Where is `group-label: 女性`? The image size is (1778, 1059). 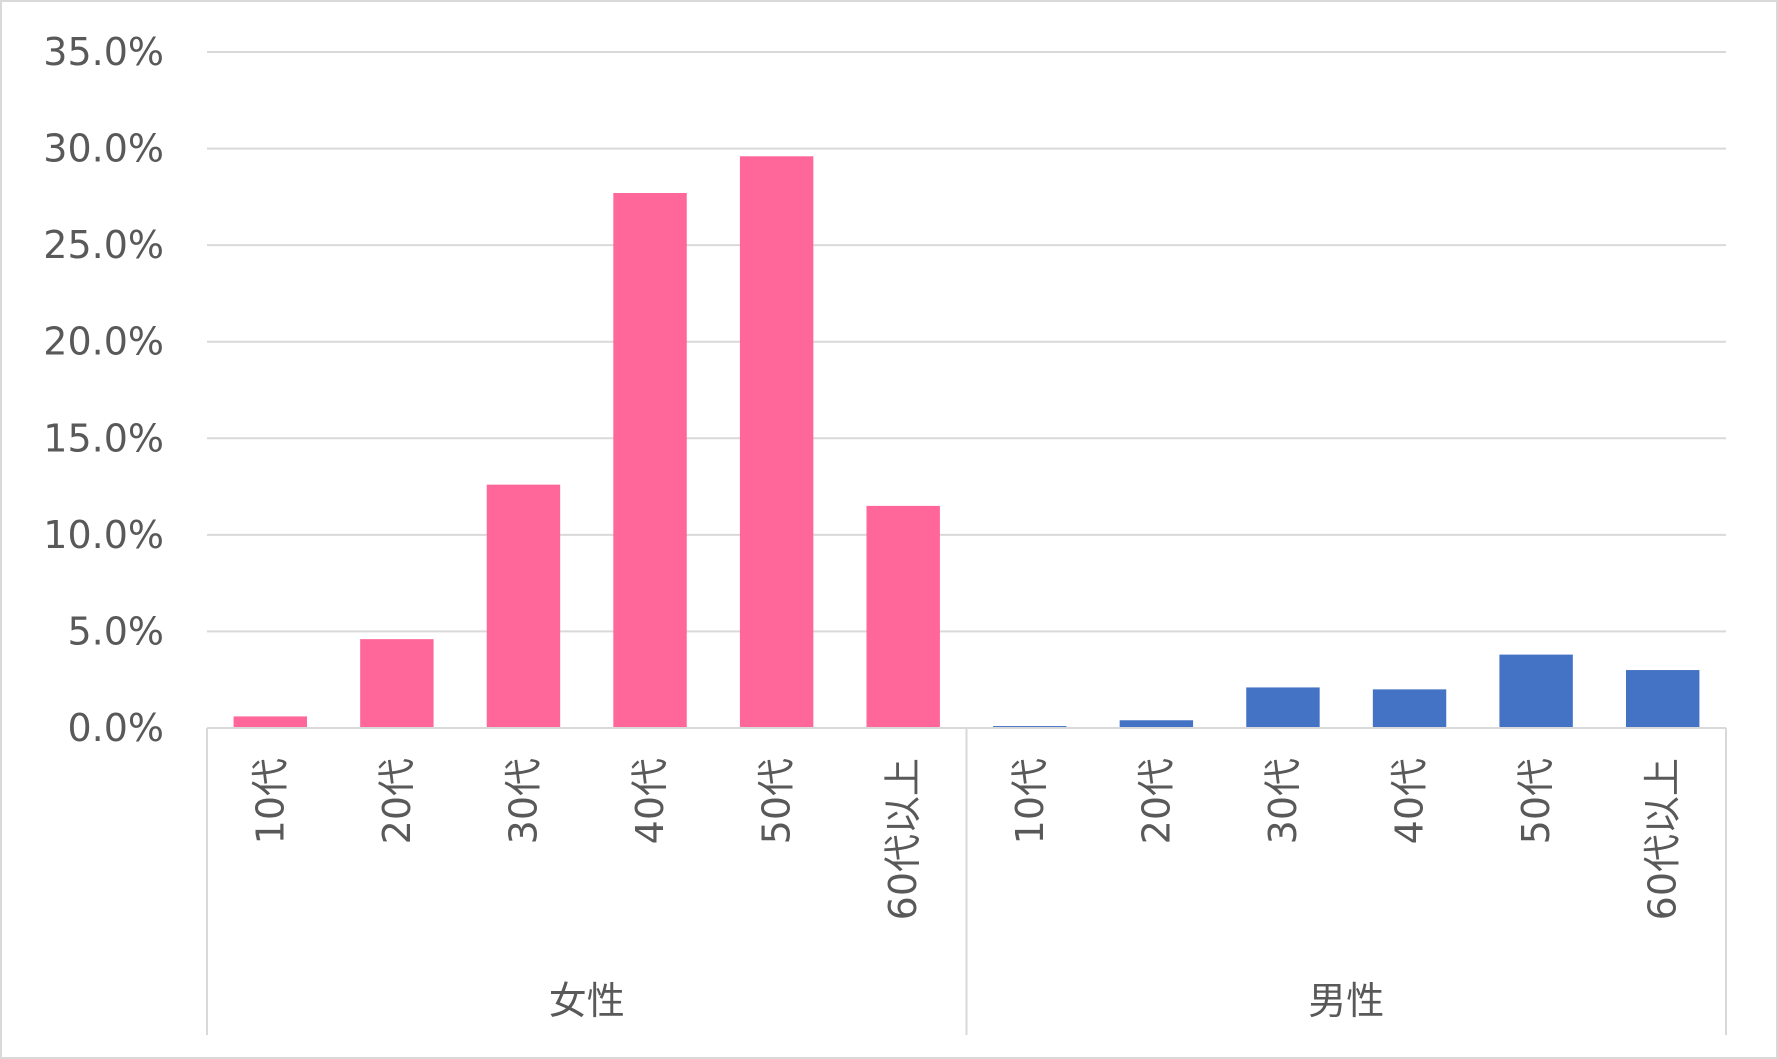
group-label: 女性 is located at coordinates (587, 1001).